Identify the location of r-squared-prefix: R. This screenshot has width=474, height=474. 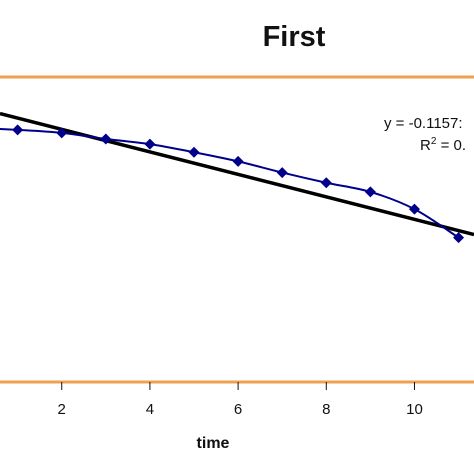
(425, 145).